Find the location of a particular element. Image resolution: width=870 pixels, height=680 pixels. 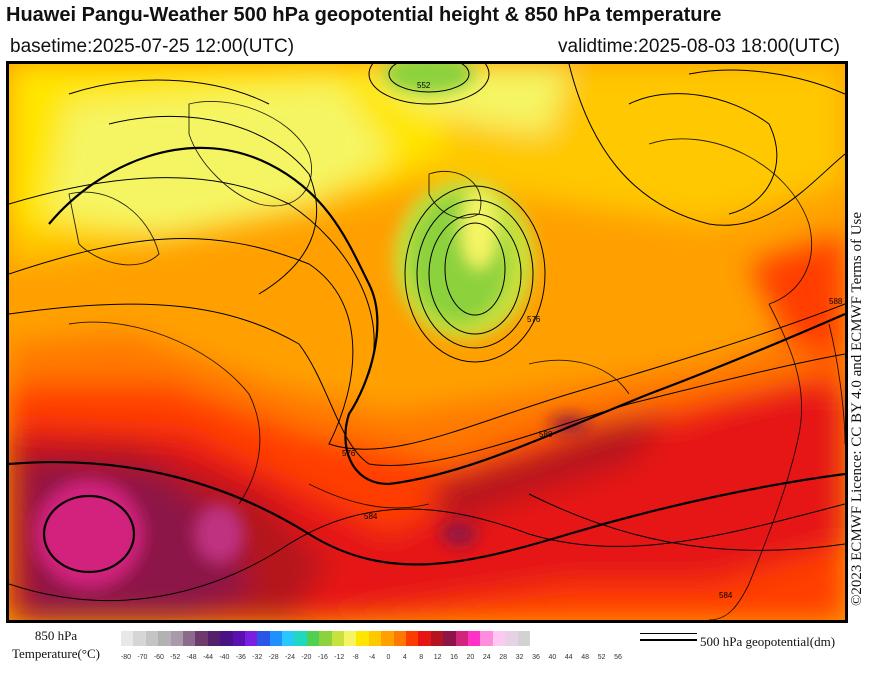

colorbar-tick: 48 is located at coordinates (585, 657).